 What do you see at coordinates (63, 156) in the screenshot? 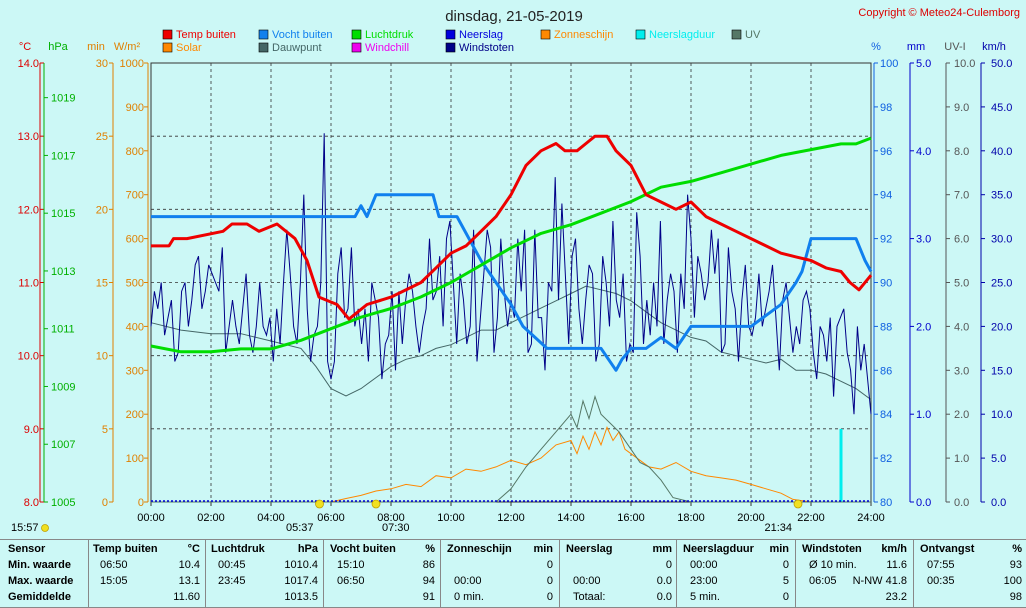
I see `press-tick-label: 1017` at bounding box center [63, 156].